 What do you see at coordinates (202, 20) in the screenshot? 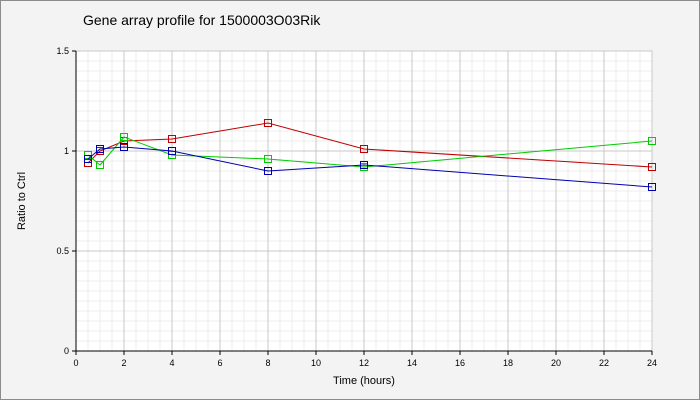
I see `chart-title: Gene array profile for 1500003O03Rik` at bounding box center [202, 20].